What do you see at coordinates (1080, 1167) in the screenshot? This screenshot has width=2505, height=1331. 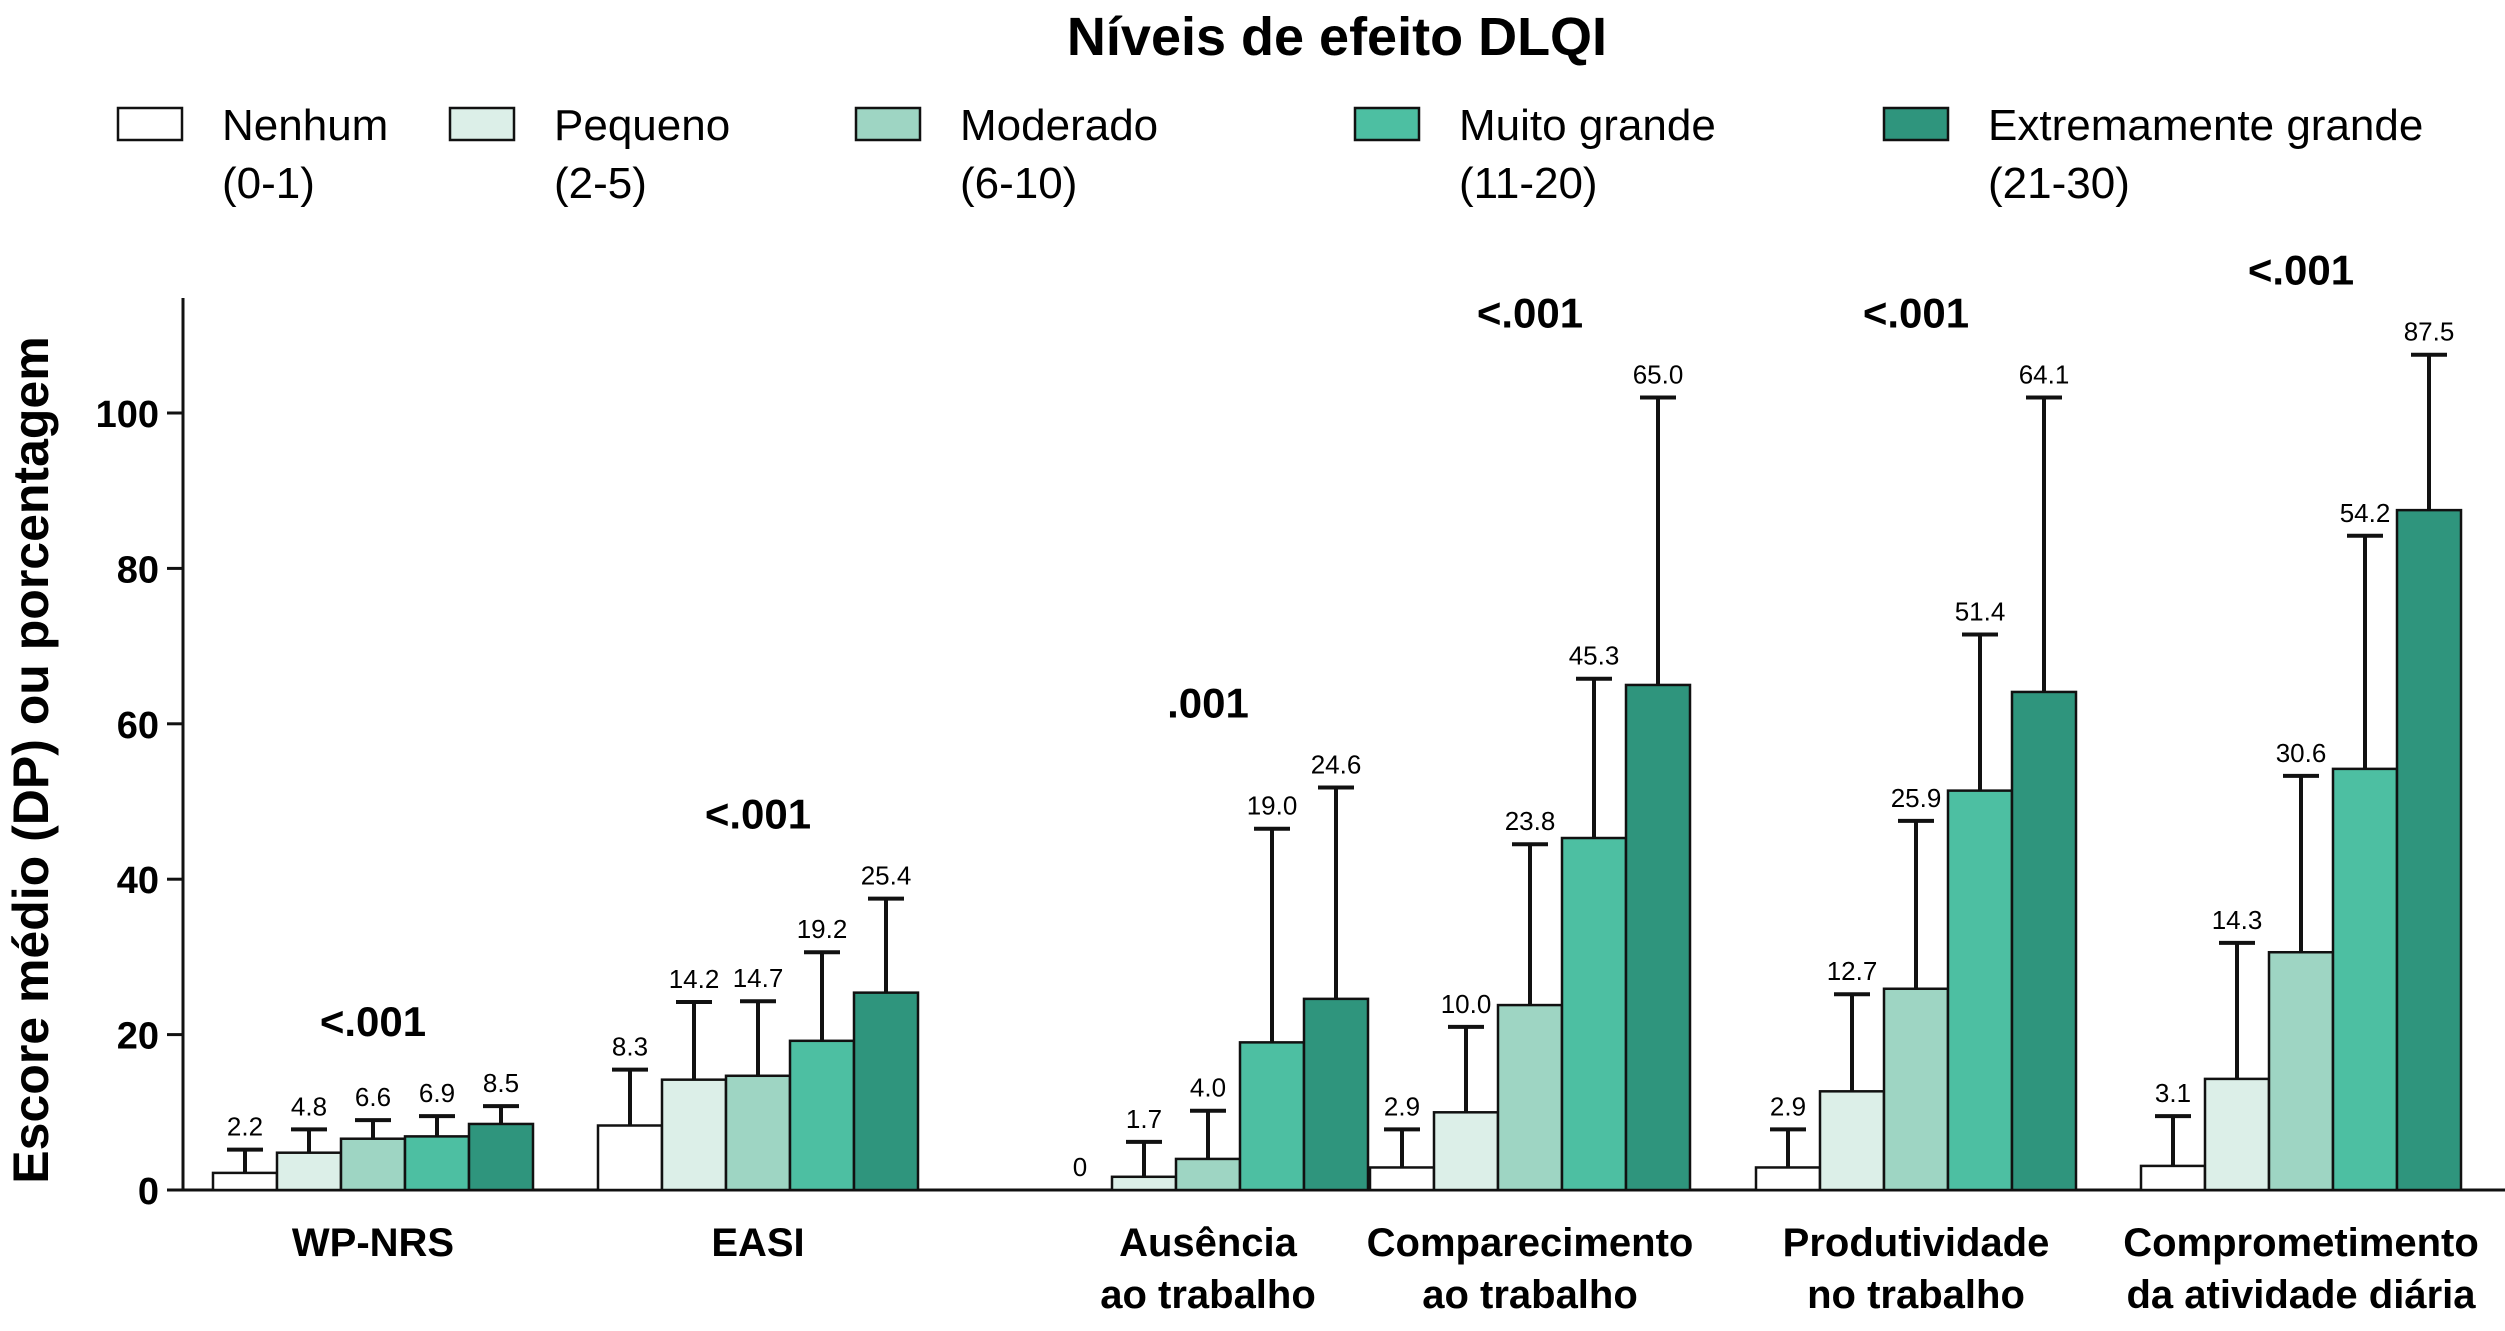 I see `value-label-2-0: 0` at bounding box center [1080, 1167].